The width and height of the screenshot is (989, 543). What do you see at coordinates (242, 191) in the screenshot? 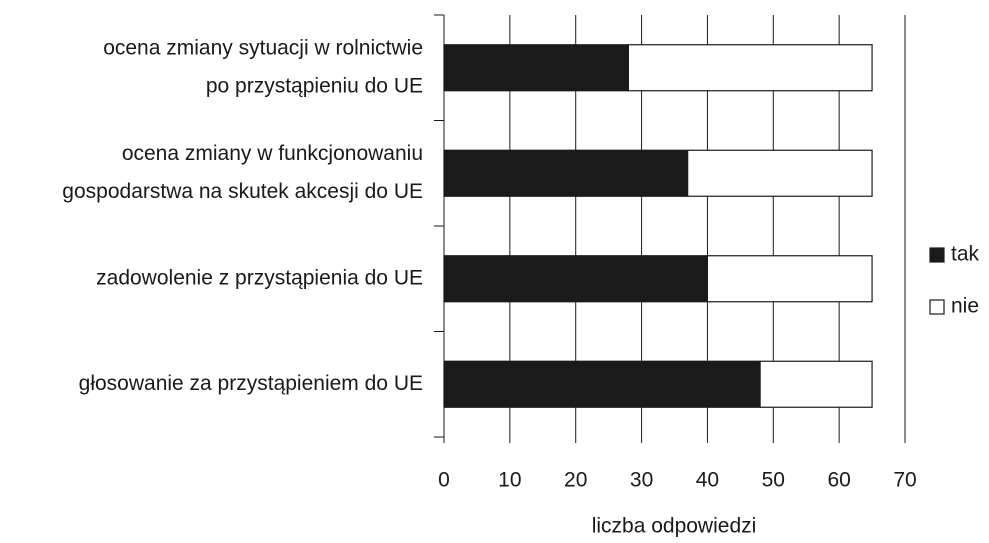
I see `y-tick-label: gospodarstwa na skutek akcesji do UE` at bounding box center [242, 191].